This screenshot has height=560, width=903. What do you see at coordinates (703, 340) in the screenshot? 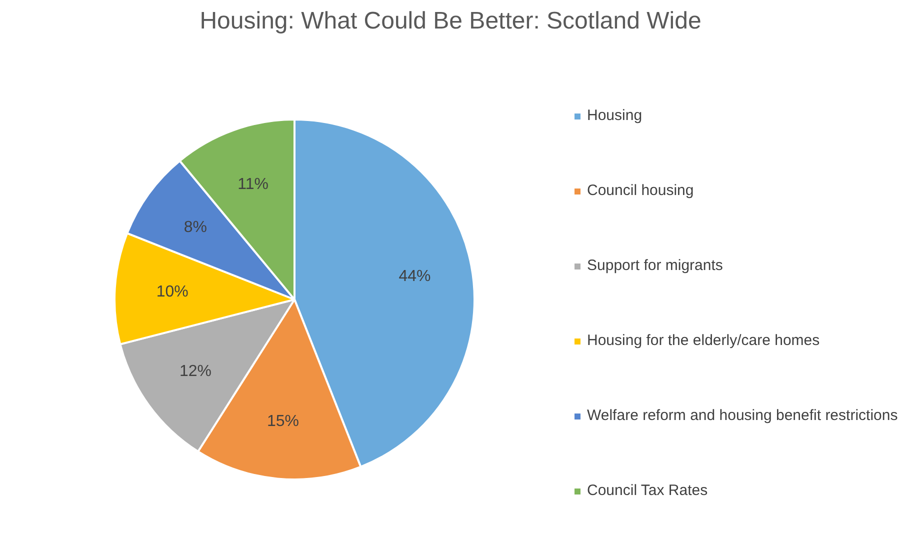
I see `legend-label: Housing for the elderly/care homes` at bounding box center [703, 340].